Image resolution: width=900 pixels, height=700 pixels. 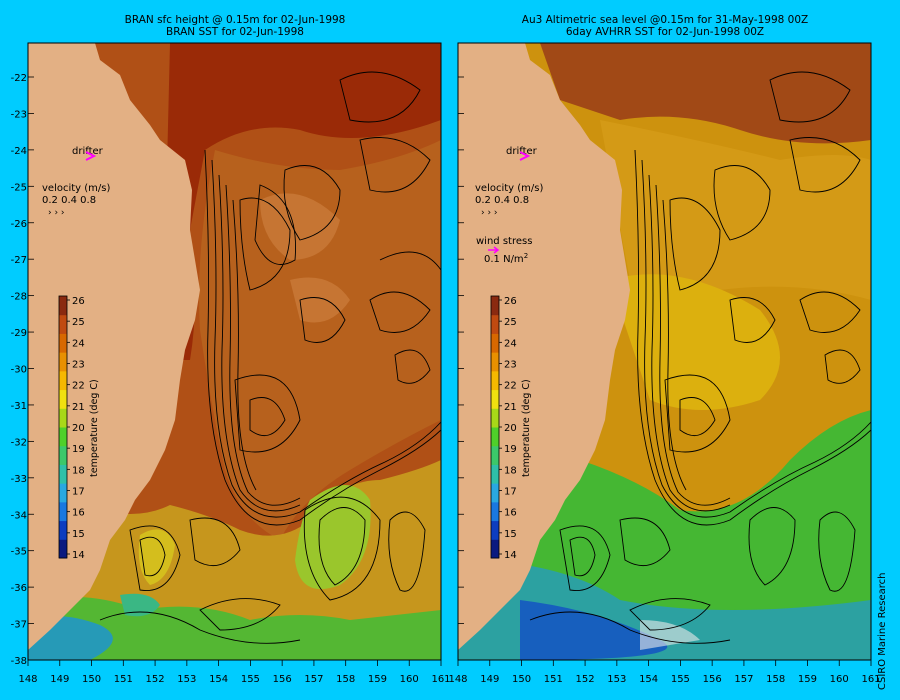 I want to click on right-velocity-arrows-icon: › › ›, so click(x=489, y=213).